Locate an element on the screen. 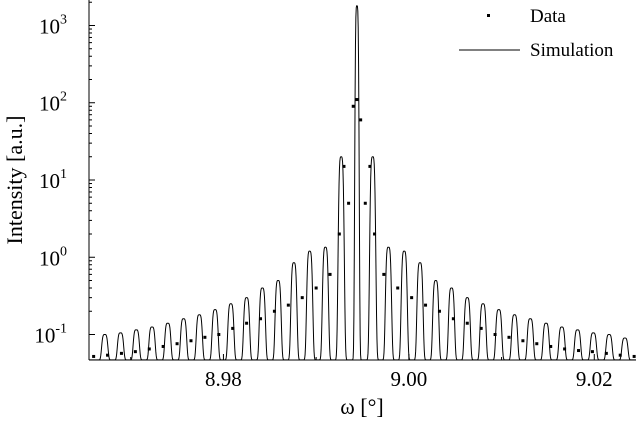  y-tick-label: 10¹ is located at coordinates (53, 180).